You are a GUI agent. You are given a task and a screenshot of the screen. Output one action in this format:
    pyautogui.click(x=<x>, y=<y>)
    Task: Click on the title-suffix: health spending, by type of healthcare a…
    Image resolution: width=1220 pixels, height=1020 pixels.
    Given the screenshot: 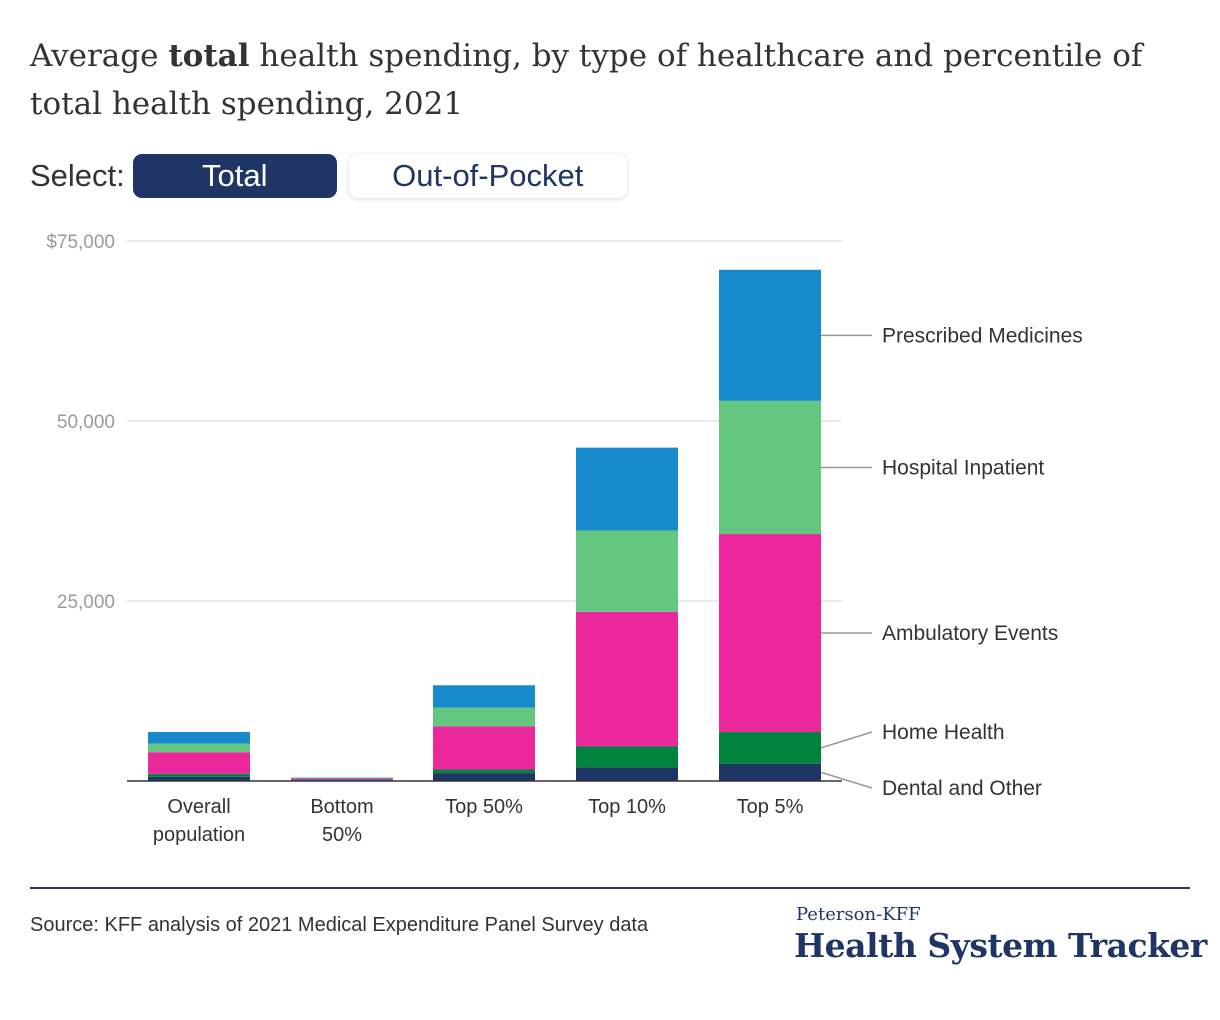 What is the action you would take?
    pyautogui.click(x=586, y=80)
    